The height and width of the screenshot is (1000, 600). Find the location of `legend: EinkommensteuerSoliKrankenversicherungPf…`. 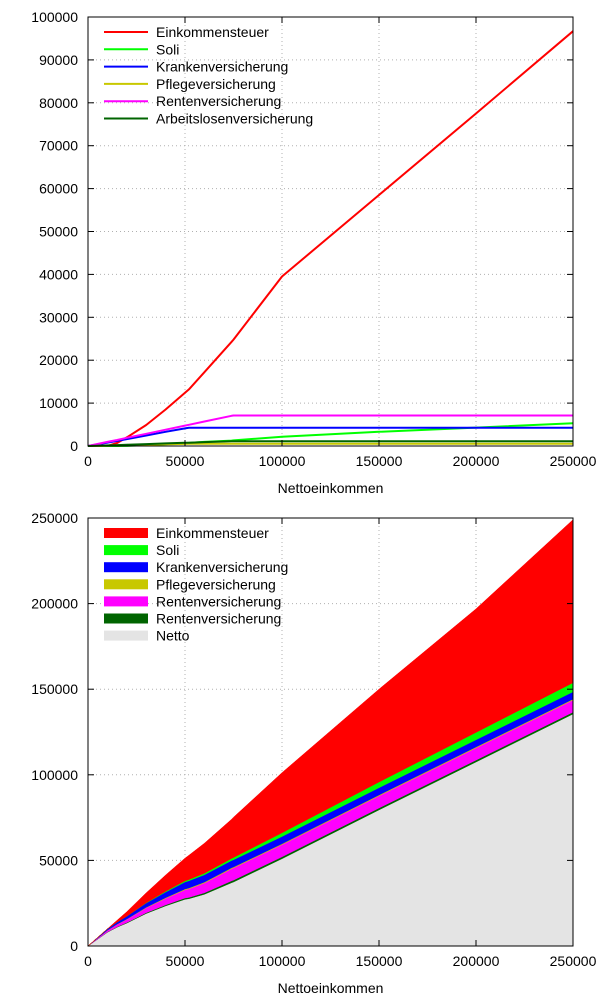

legend: EinkommensteuerSoliKrankenversicherungPf… is located at coordinates (196, 584).